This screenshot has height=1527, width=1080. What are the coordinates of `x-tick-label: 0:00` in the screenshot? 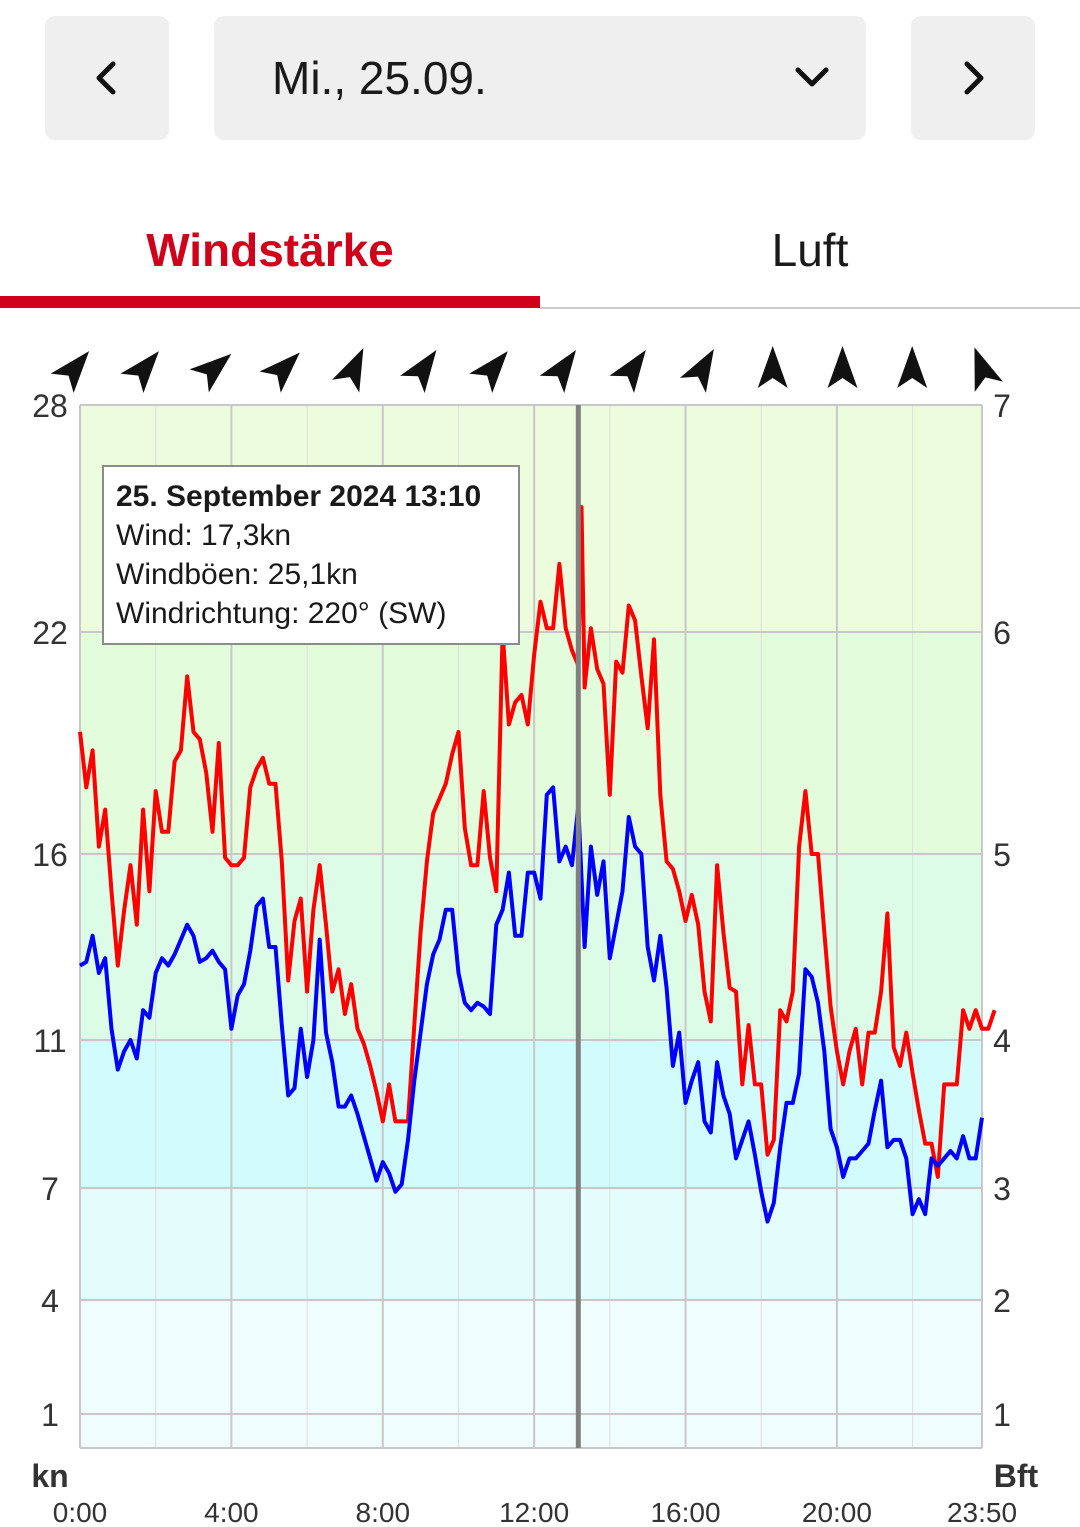 It's located at (80, 1512).